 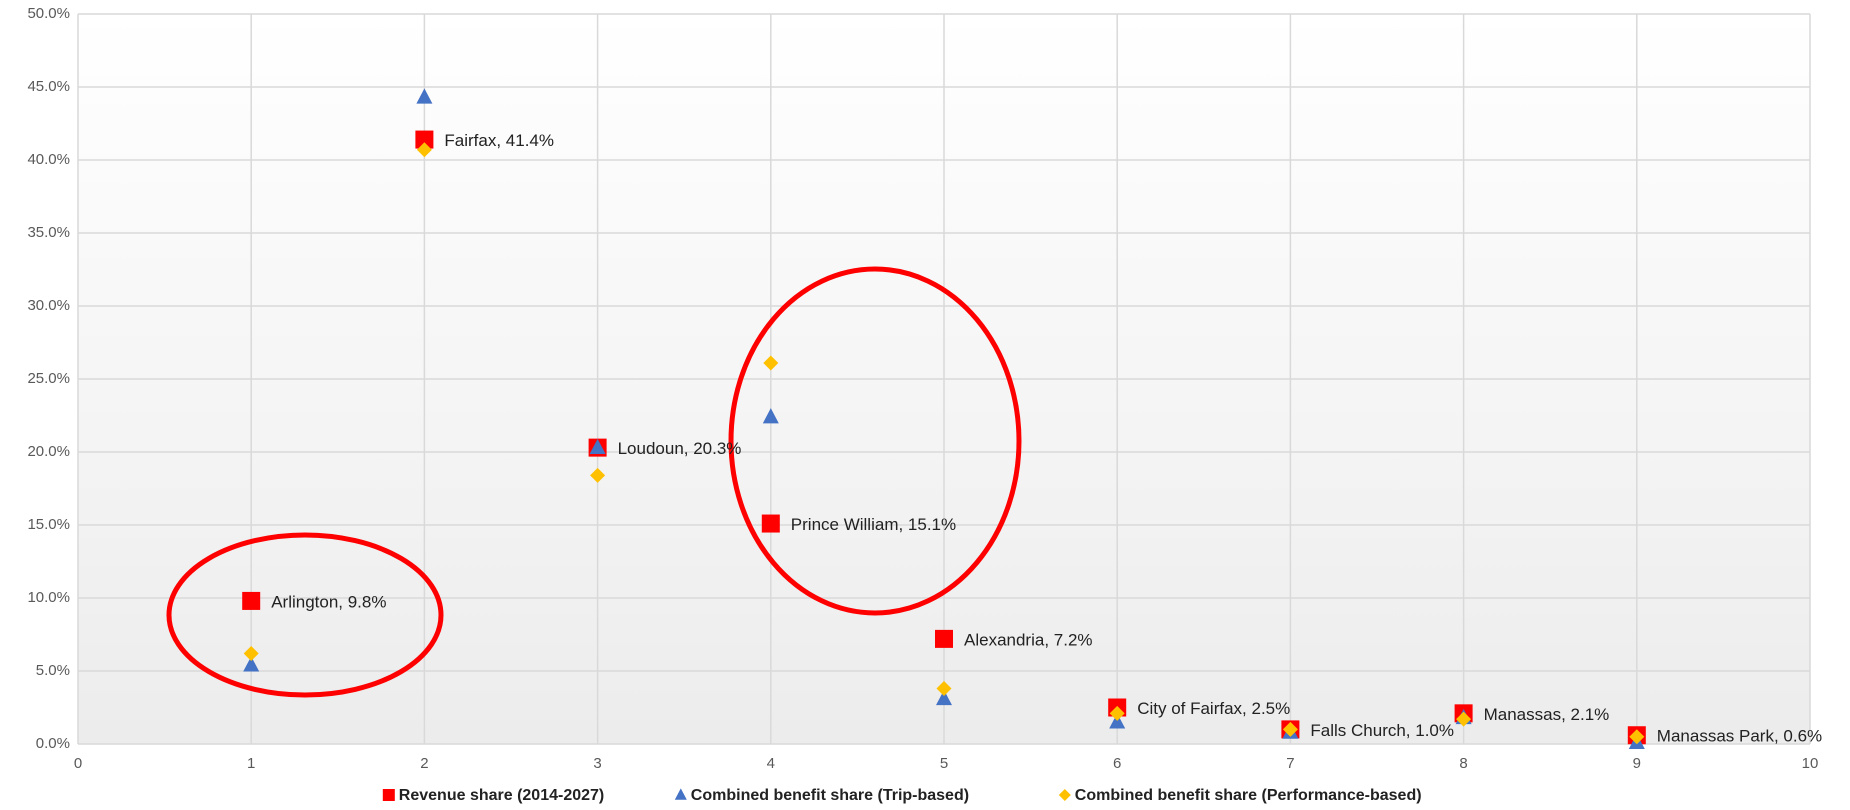 I want to click on y-tick-label: 5.0%, so click(x=53, y=670).